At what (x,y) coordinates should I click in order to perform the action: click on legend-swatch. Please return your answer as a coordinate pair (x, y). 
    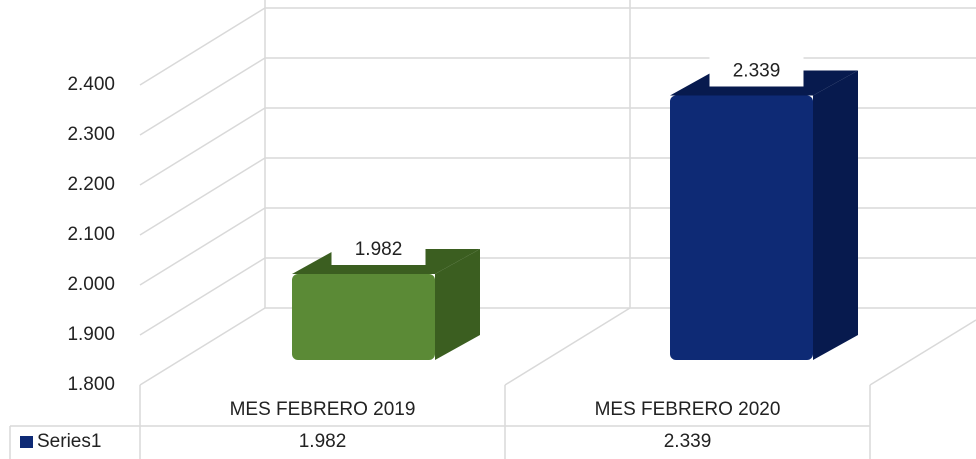
    Looking at the image, I should click on (26, 442).